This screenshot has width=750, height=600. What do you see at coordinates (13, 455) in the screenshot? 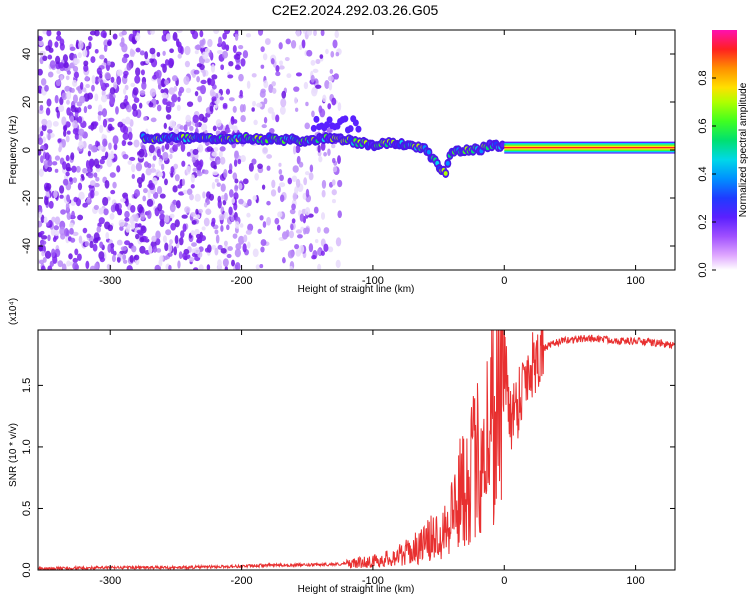
I see `snr-y-label: SNR (10 * v/v)` at bounding box center [13, 455].